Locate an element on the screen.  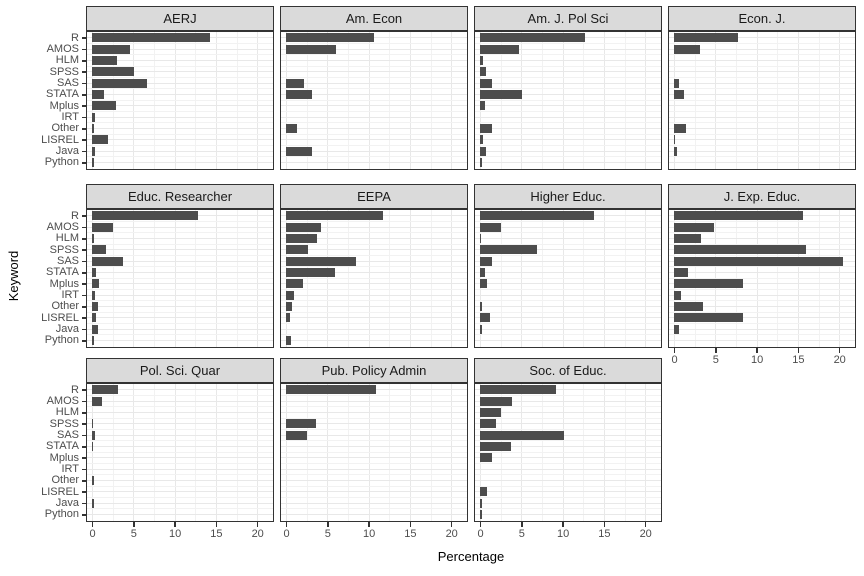
facet-title: Econ. J. is located at coordinates (762, 18).